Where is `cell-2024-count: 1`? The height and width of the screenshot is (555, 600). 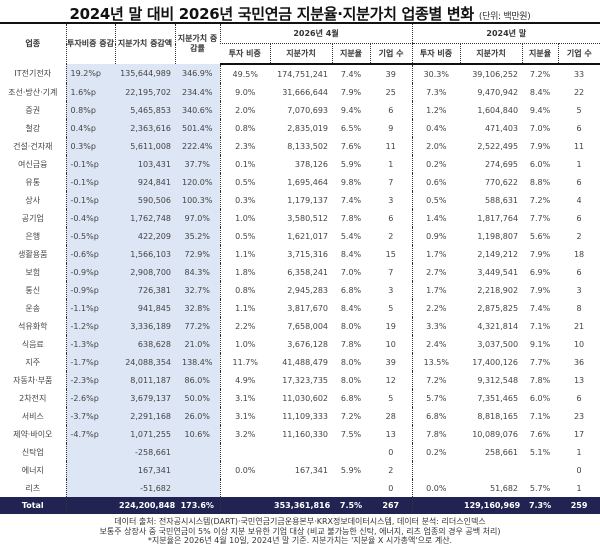
cell-2024-count: 1 is located at coordinates (579, 164).